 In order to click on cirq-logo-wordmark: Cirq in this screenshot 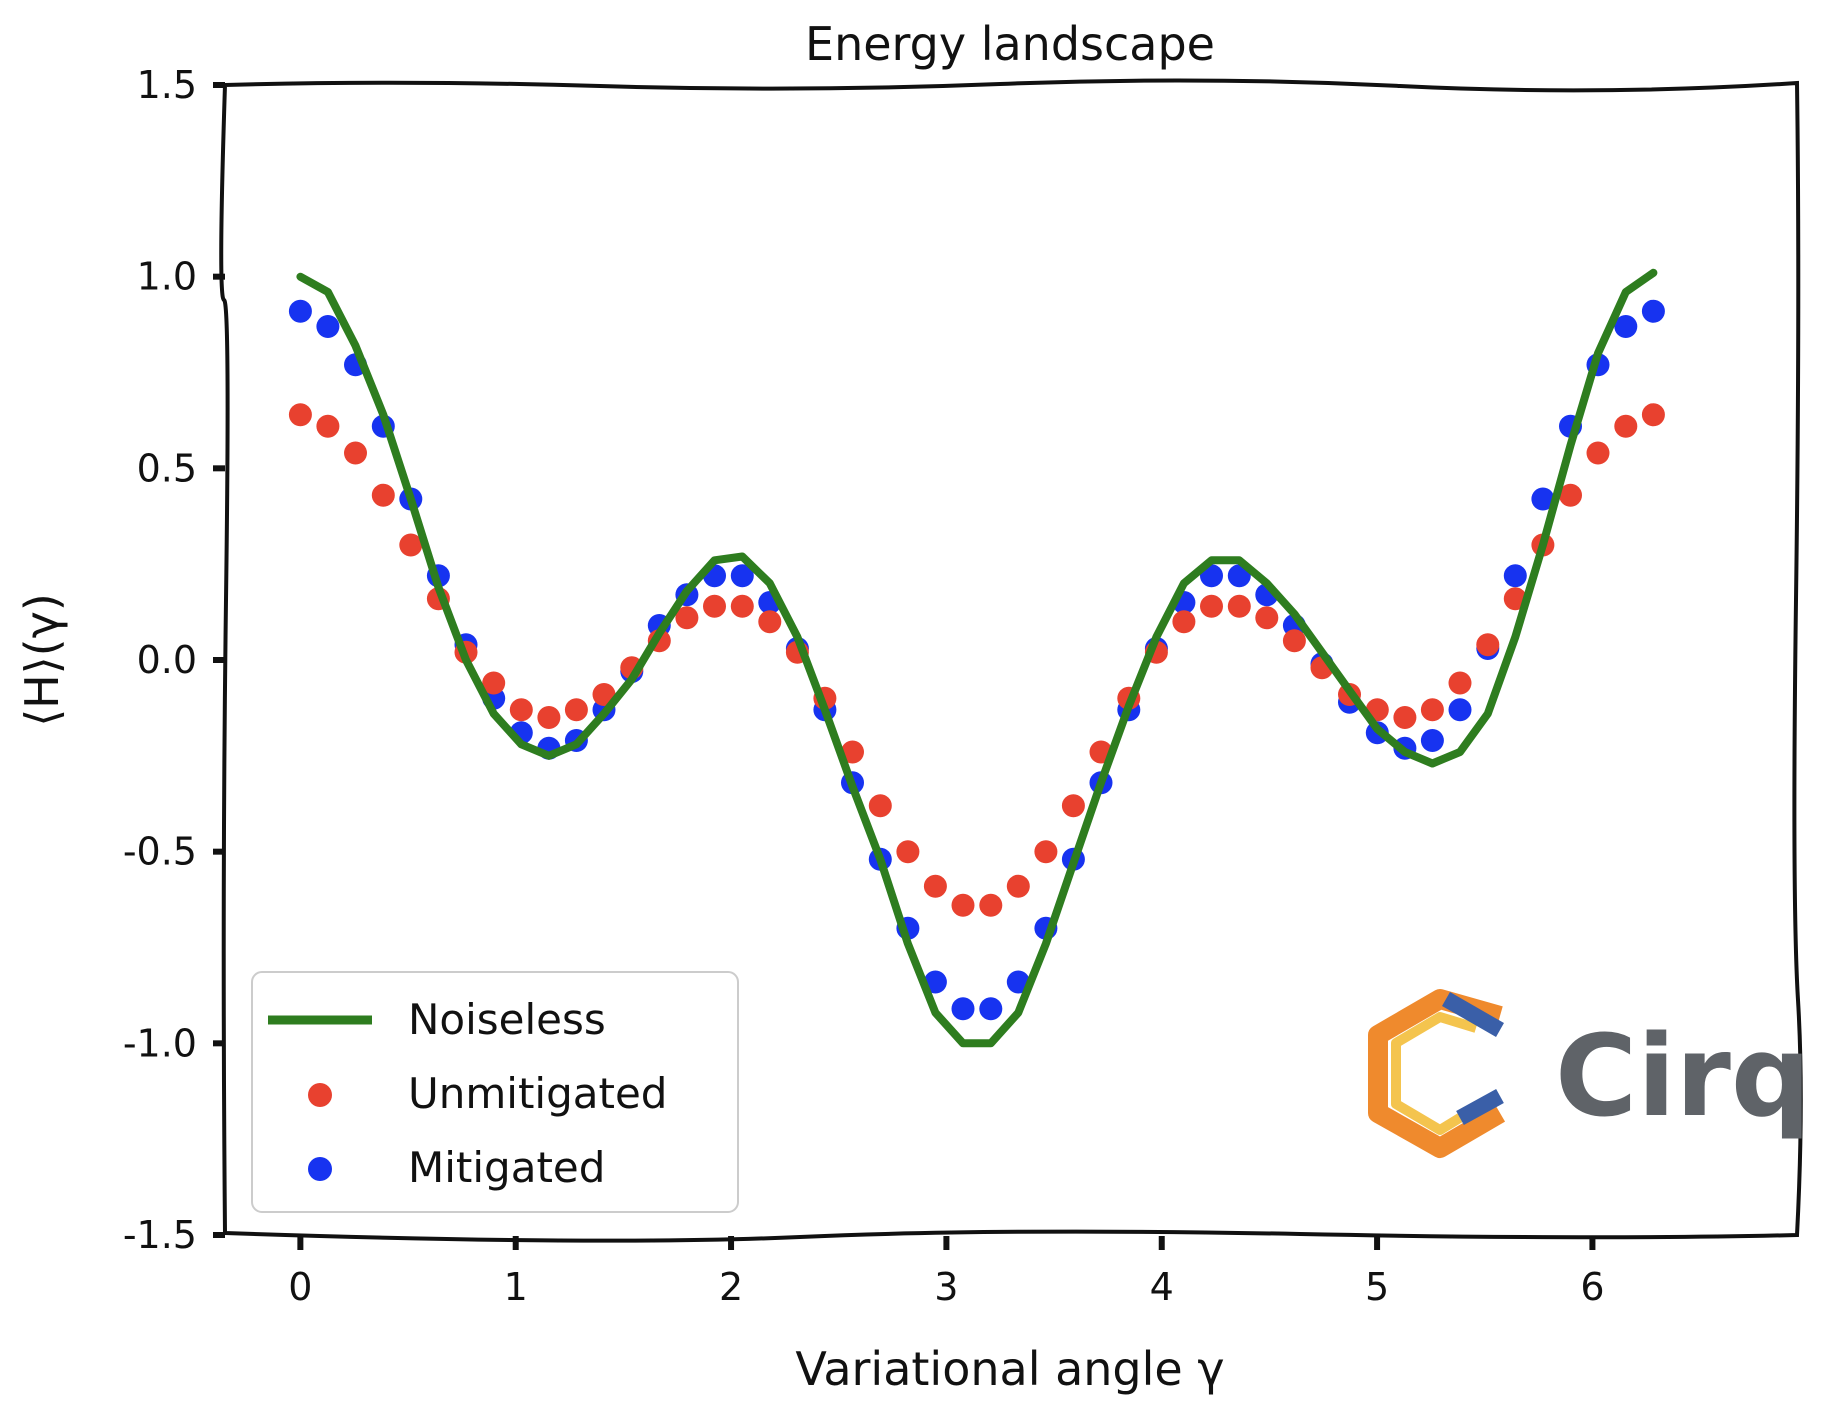, I will do `click(1683, 1077)`.